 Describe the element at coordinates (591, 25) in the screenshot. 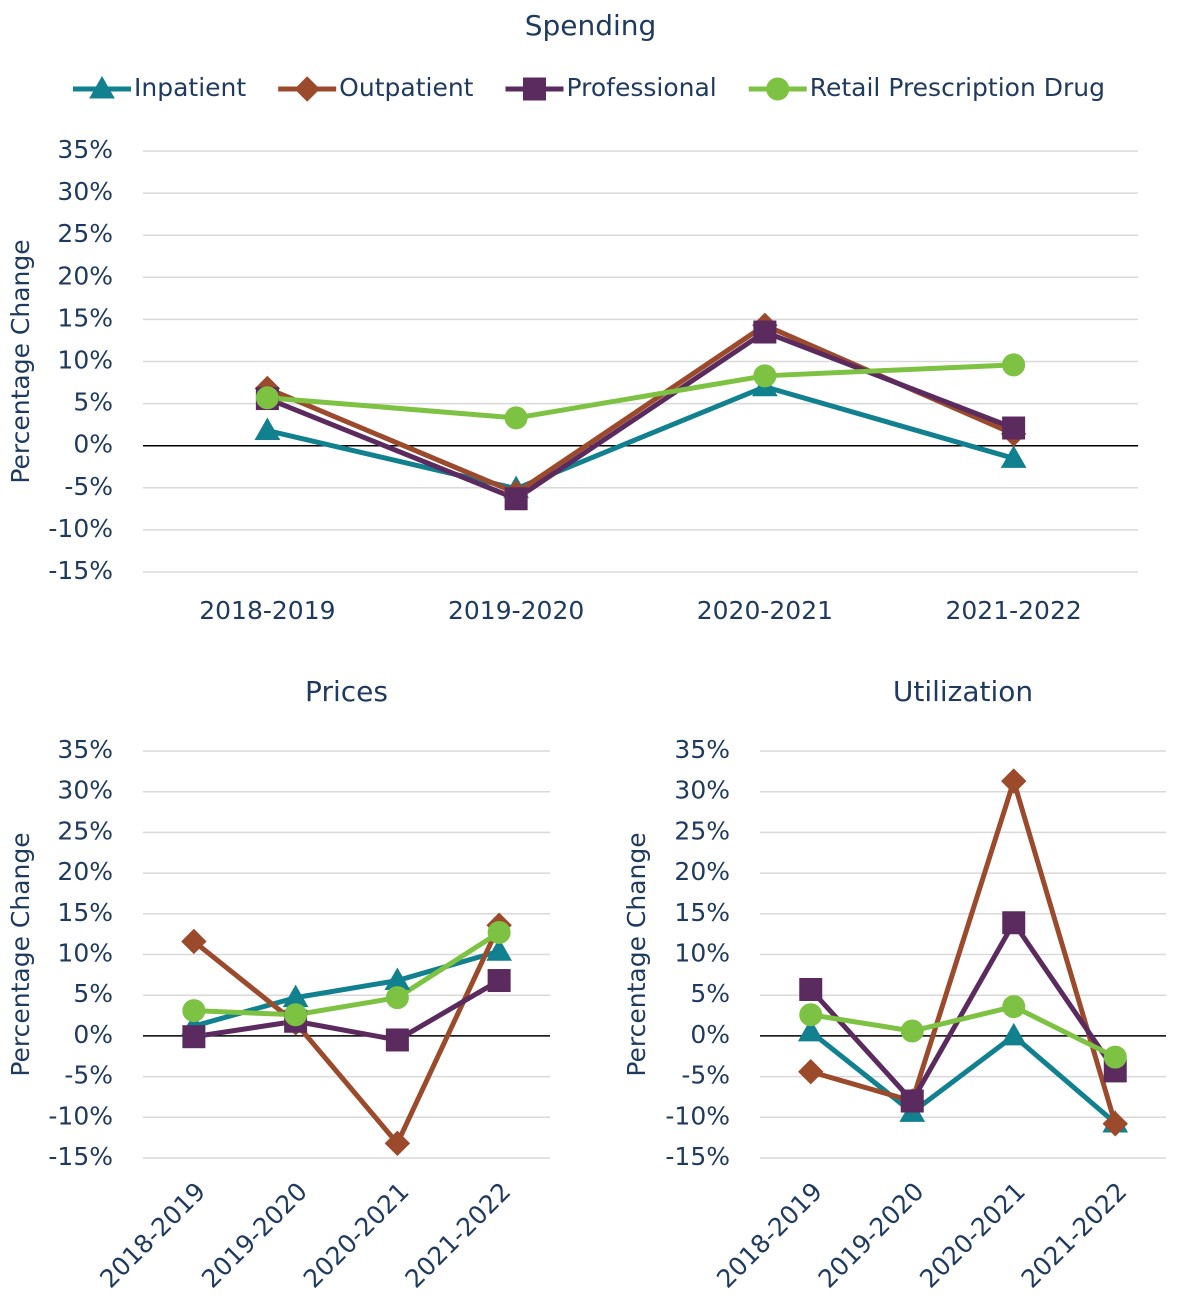

I see `chart-title: Spending` at that location.